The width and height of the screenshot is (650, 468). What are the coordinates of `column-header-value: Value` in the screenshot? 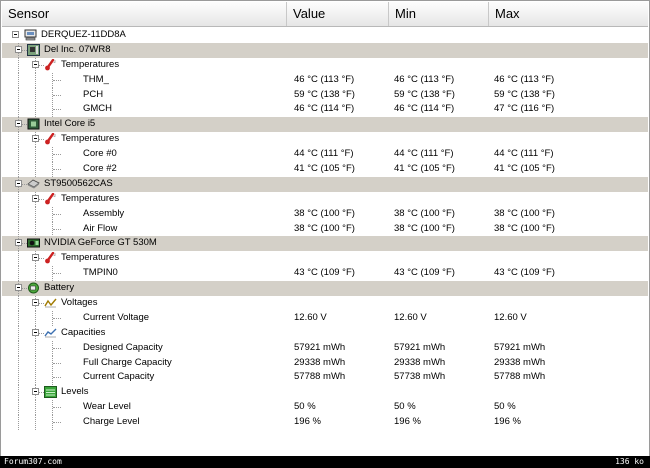 It's located at (338, 14).